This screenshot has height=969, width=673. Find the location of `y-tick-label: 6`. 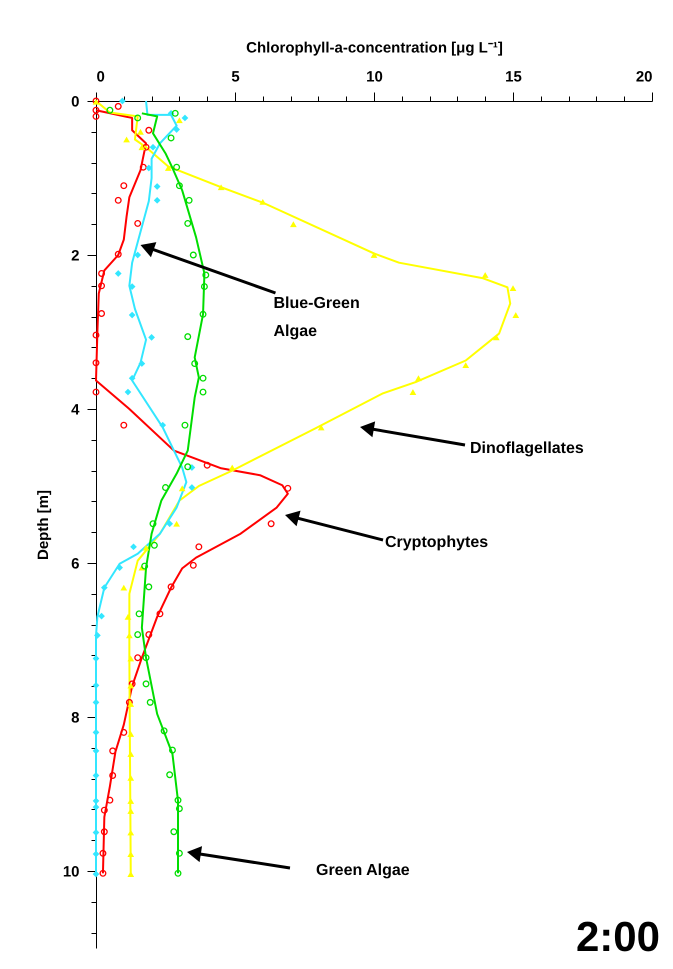

y-tick-label: 6 is located at coordinates (75, 564).